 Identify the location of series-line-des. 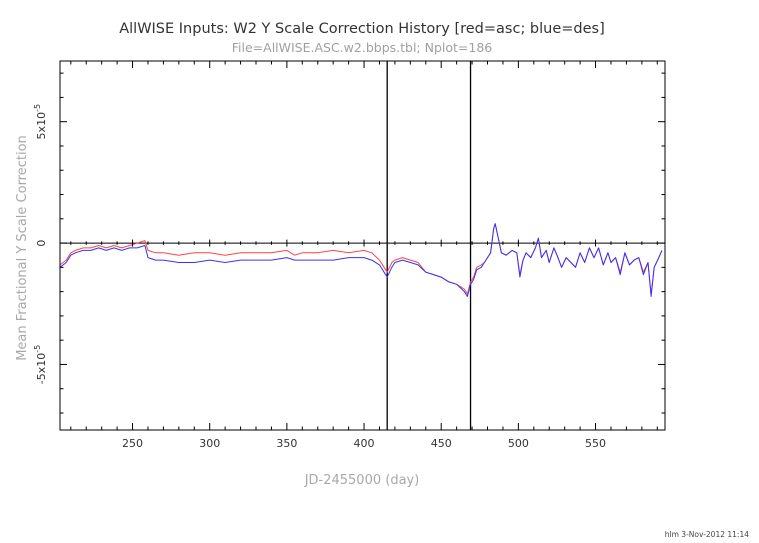
(361, 260).